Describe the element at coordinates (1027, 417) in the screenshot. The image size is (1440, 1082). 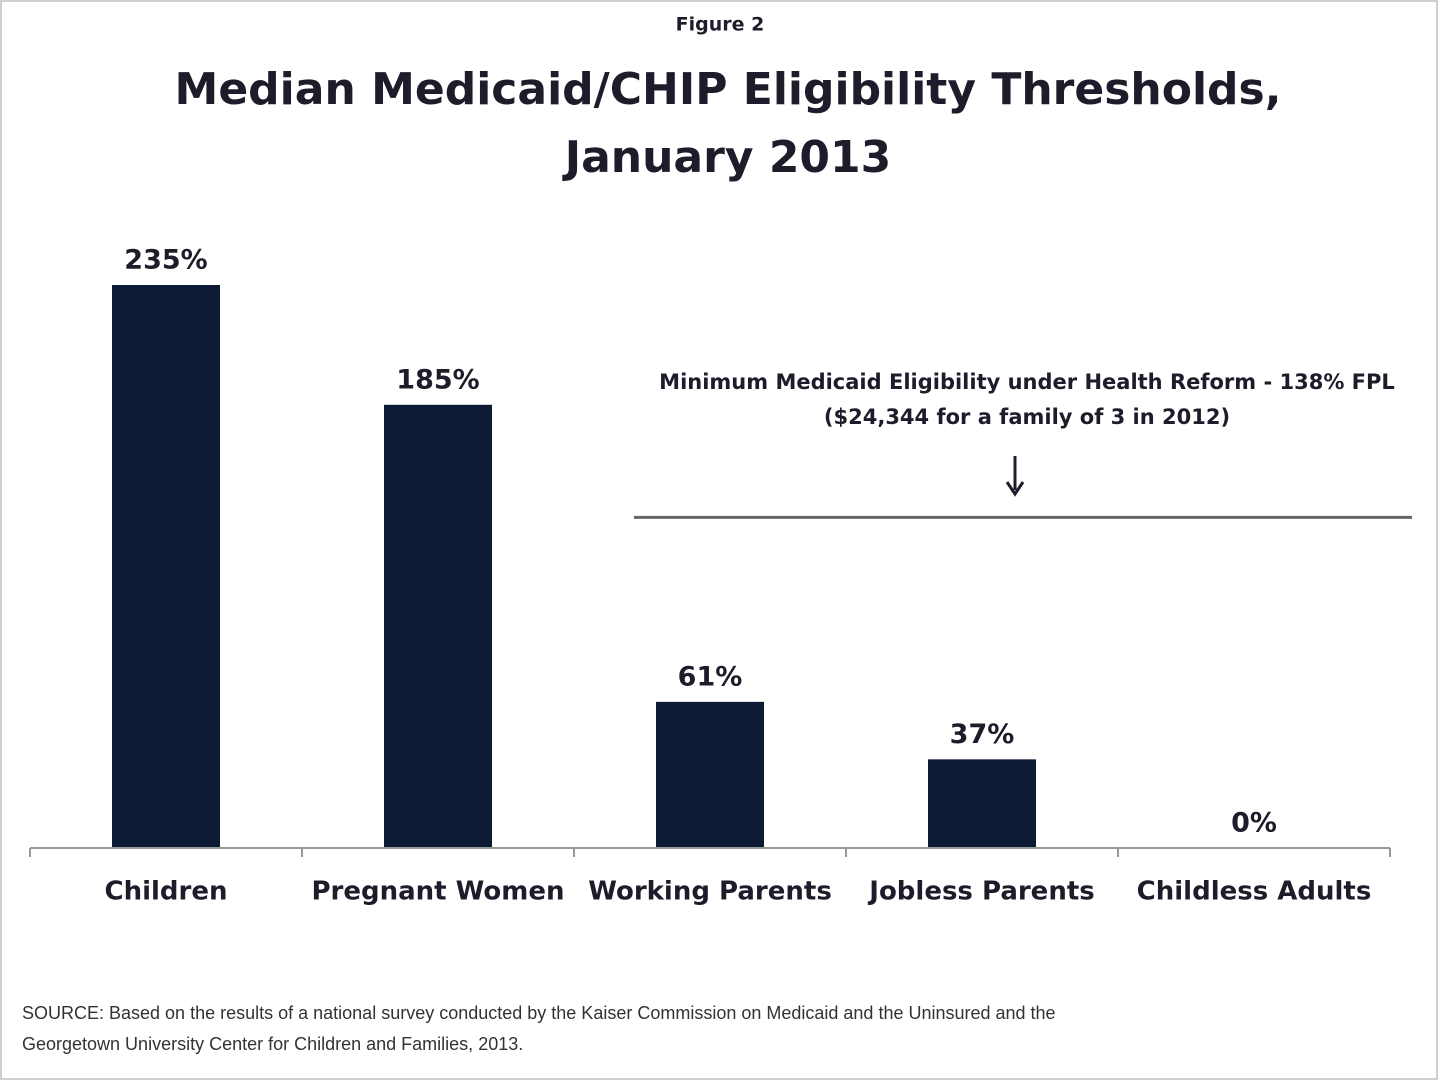
I see `annotation: ($24,344 for a family of 3 in 2012)` at that location.